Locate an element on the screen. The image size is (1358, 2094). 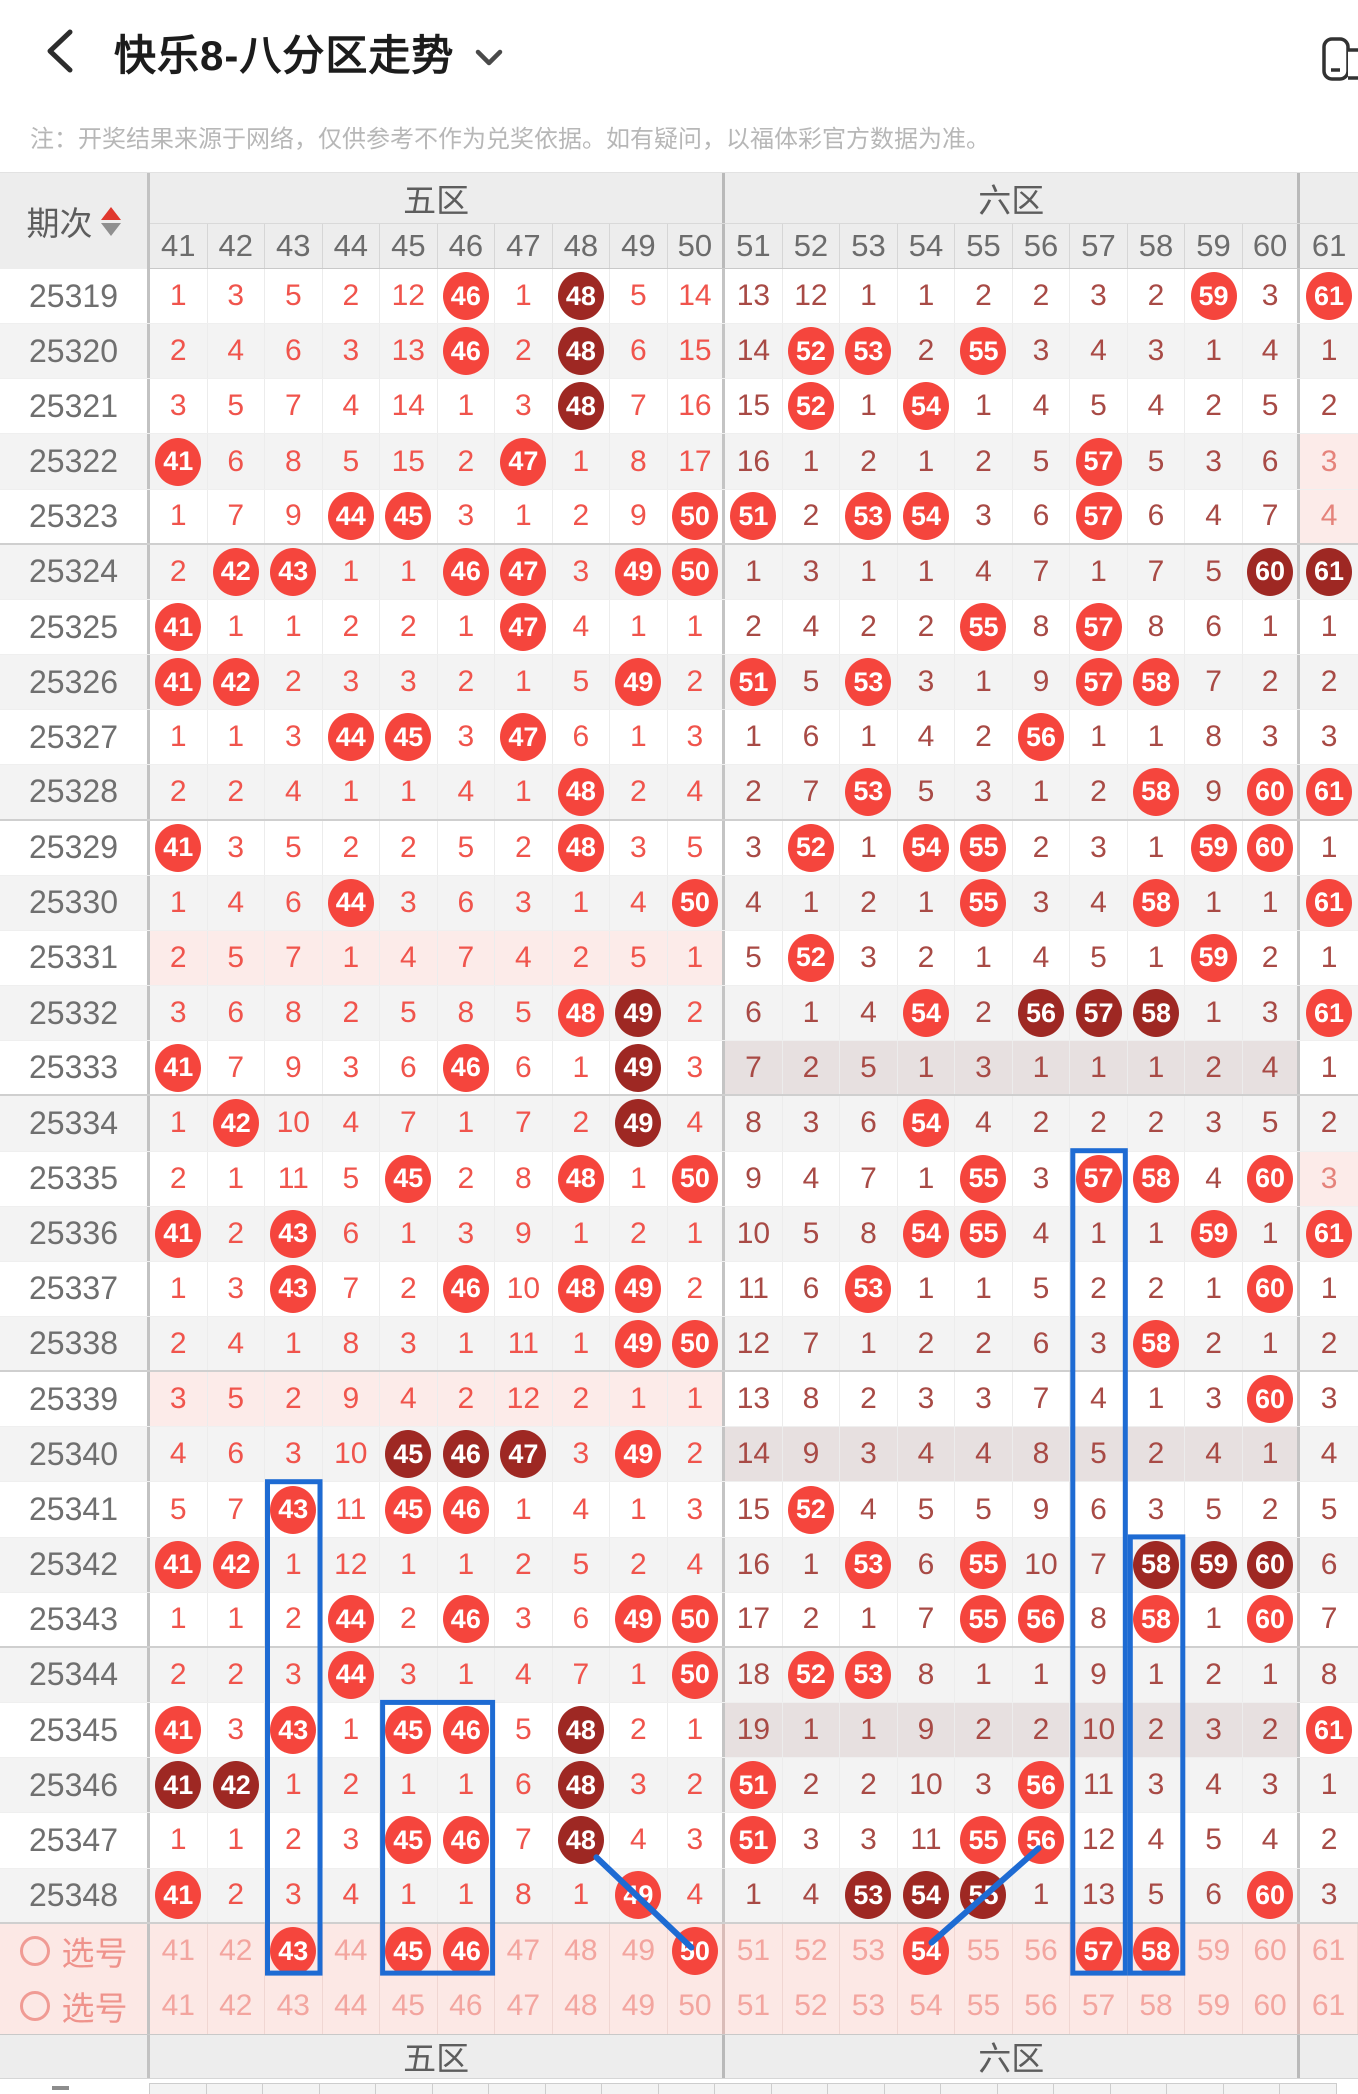
selection-number-text: 56 is located at coordinates (1041, 2006).